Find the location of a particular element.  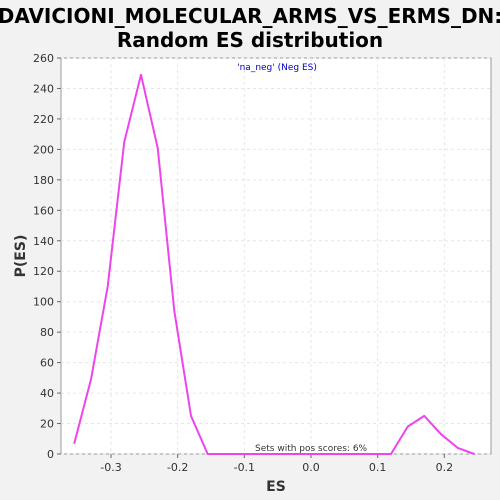

y-tick-label: 20 is located at coordinates (47, 424).